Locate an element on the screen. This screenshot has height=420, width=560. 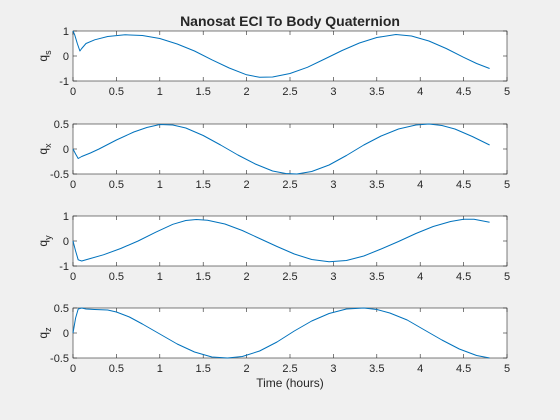
y-axis-label: qy is located at coordinates (44, 241).